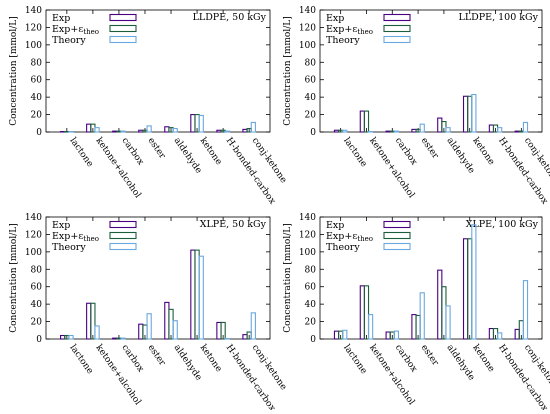 The image size is (550, 414). What do you see at coordinates (499, 17) in the screenshot?
I see `chart-title: LLDPE, 100 kGy` at bounding box center [499, 17].